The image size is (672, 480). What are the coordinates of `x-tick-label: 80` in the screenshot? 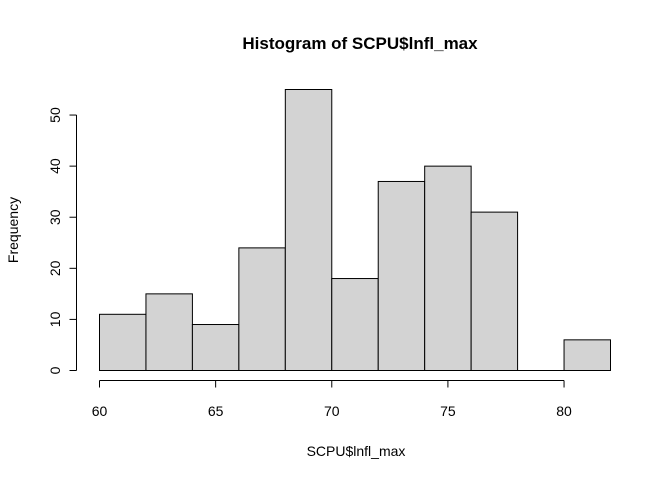 It's located at (564, 411).